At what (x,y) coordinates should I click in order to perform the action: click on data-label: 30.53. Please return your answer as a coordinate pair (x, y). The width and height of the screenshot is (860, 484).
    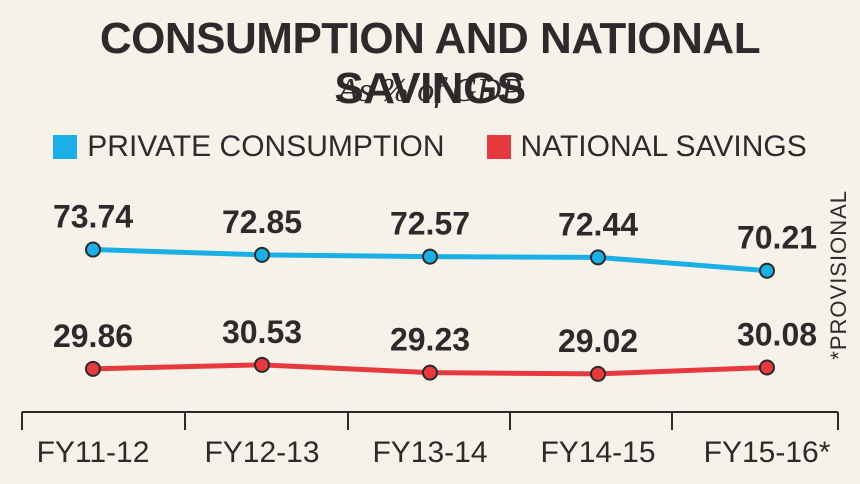
    Looking at the image, I should click on (262, 332).